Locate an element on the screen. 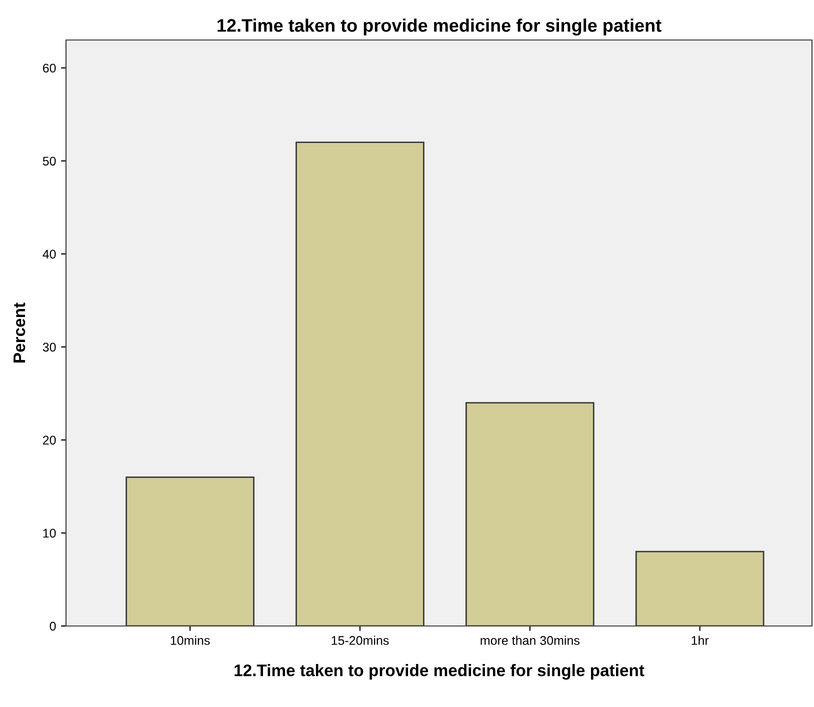 The image size is (814, 707). y-tick-label: 40 is located at coordinates (49, 254).